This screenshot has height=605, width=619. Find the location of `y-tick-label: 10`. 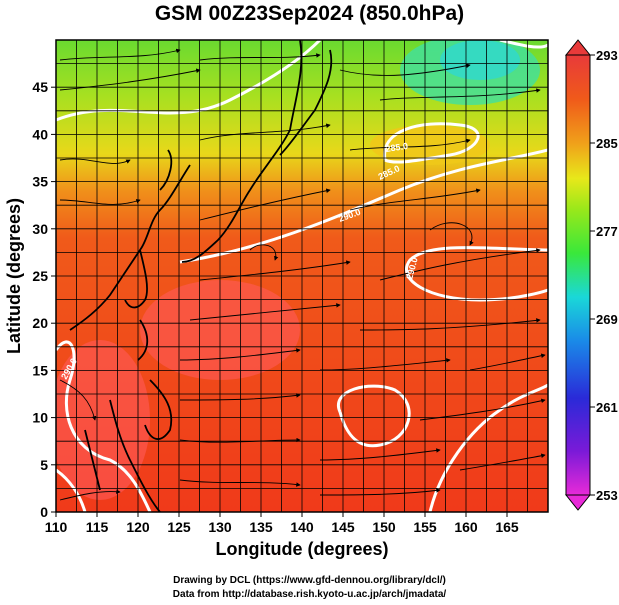

y-tick-label: 10 is located at coordinates (40, 418).